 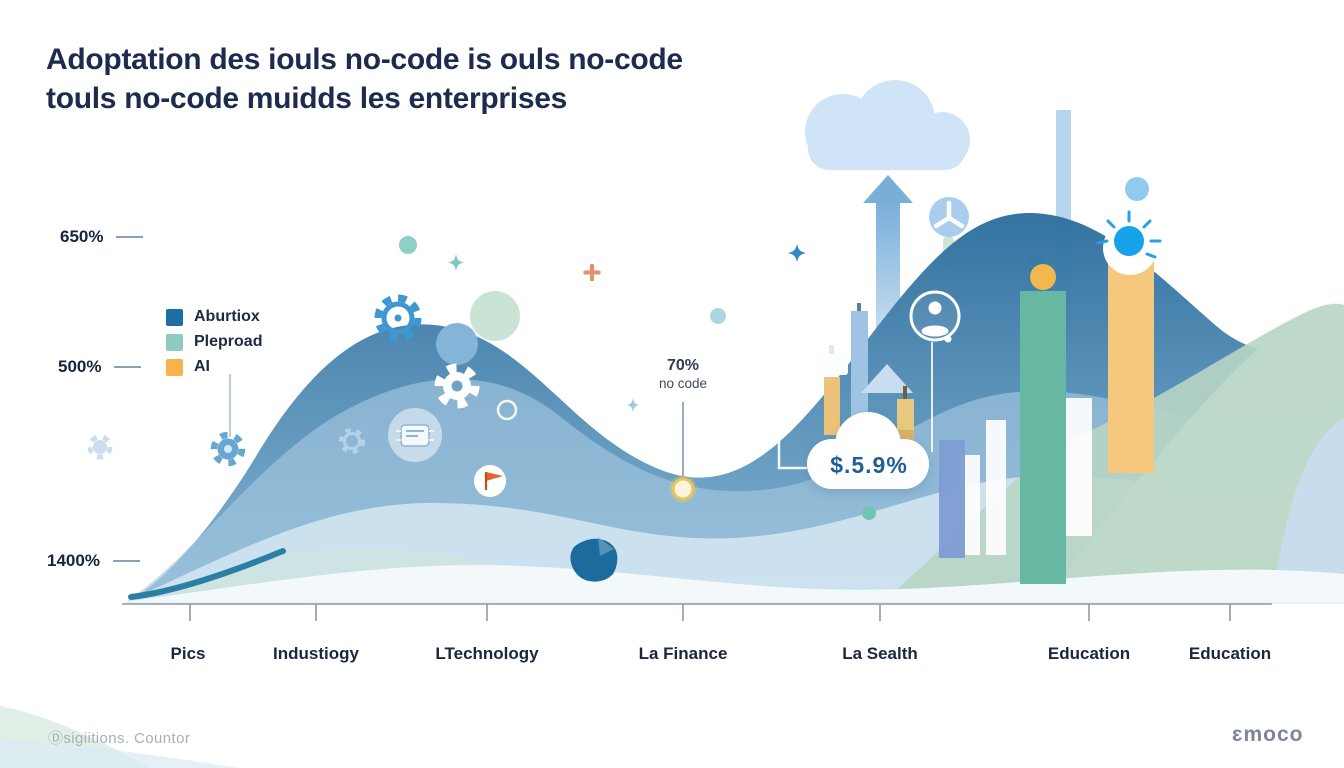 I want to click on sparkle-teal-icon, so click(x=456, y=262).